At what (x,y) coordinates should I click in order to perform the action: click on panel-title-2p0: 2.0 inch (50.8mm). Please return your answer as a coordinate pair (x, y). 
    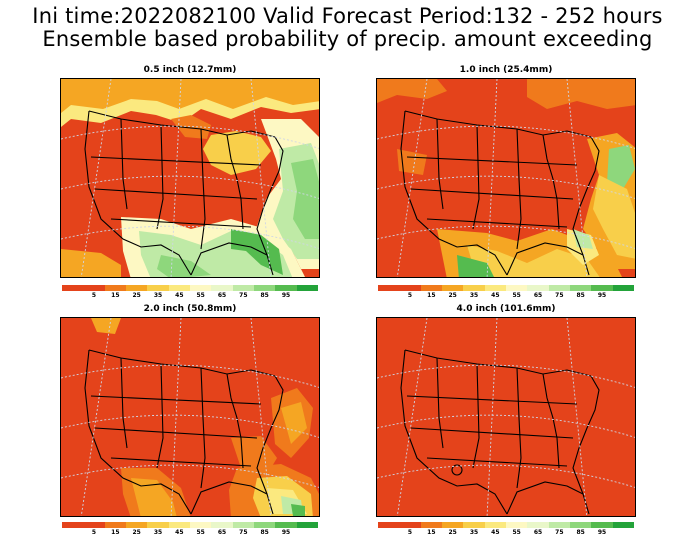
    Looking at the image, I should click on (190, 309).